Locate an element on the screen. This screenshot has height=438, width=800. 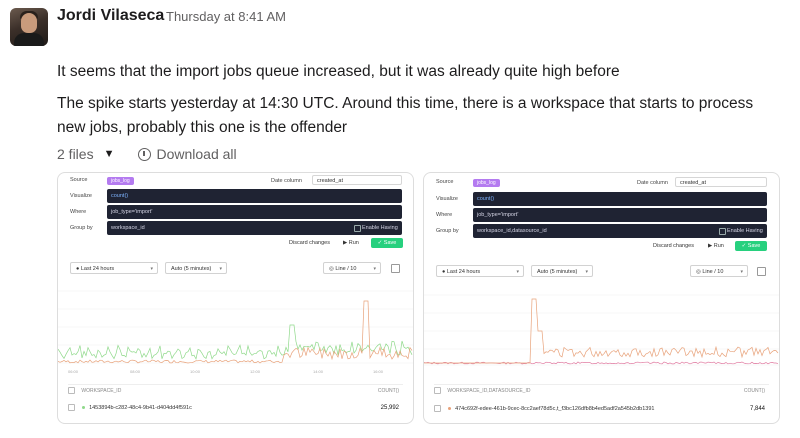
files-toolbar: 2 files ▼ Download all is located at coordinates (147, 154).